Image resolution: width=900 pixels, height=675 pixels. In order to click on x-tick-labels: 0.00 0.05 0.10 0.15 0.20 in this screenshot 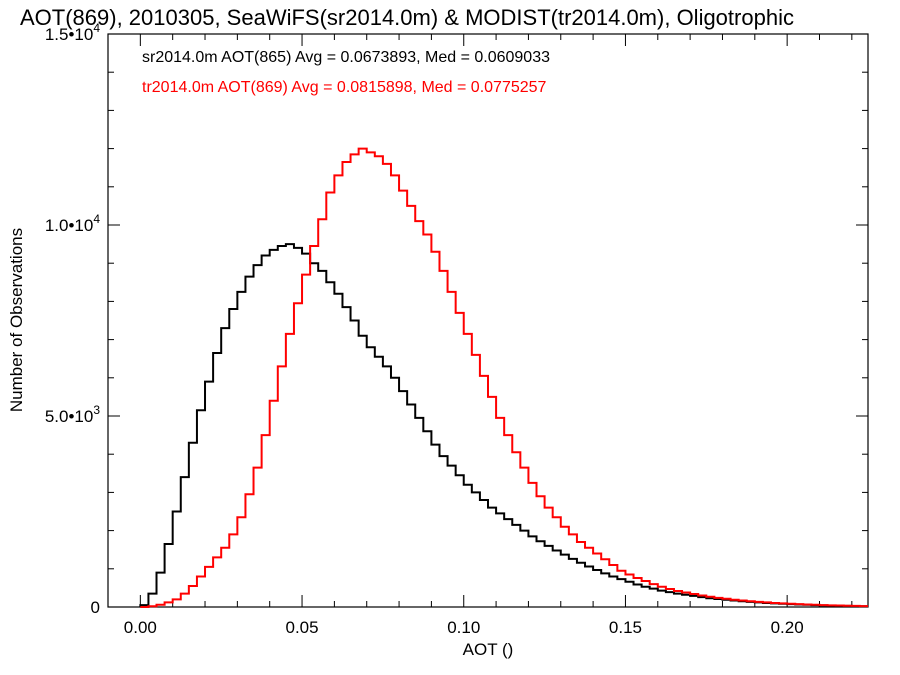, I will do `click(464, 627)`.